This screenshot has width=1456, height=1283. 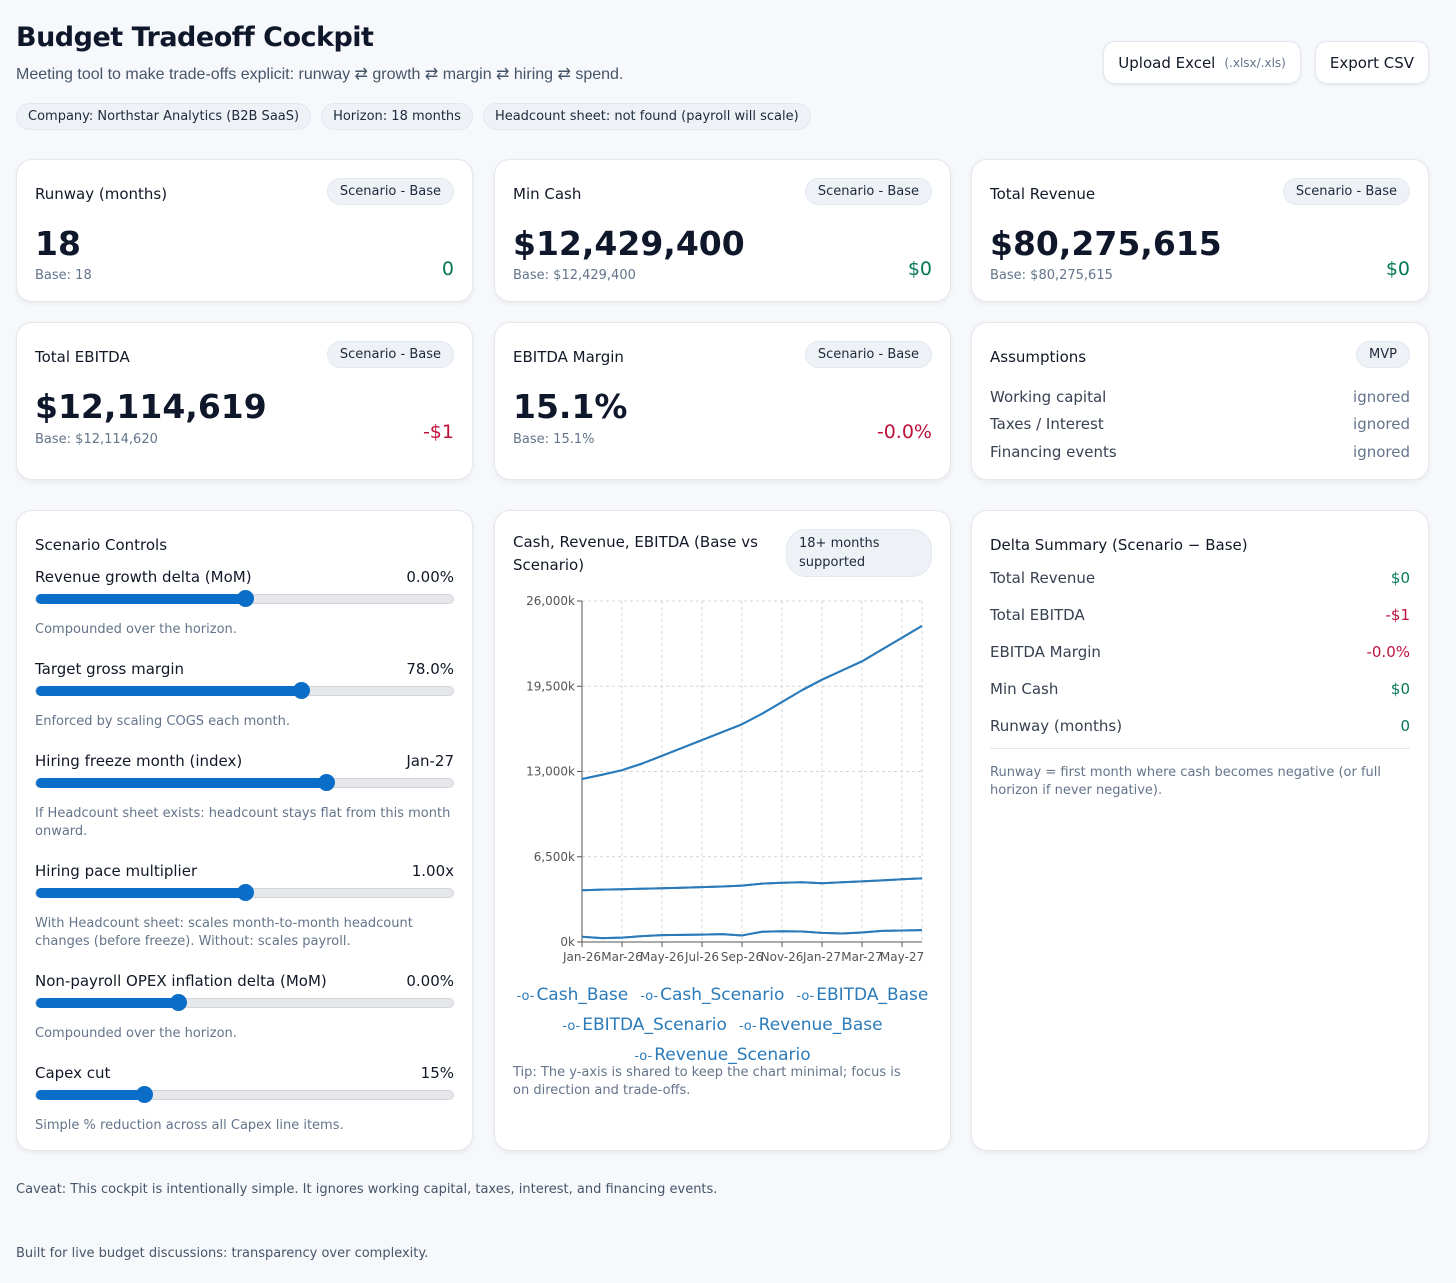 What do you see at coordinates (1371, 62) in the screenshot?
I see `export-csv-button: Export CSV` at bounding box center [1371, 62].